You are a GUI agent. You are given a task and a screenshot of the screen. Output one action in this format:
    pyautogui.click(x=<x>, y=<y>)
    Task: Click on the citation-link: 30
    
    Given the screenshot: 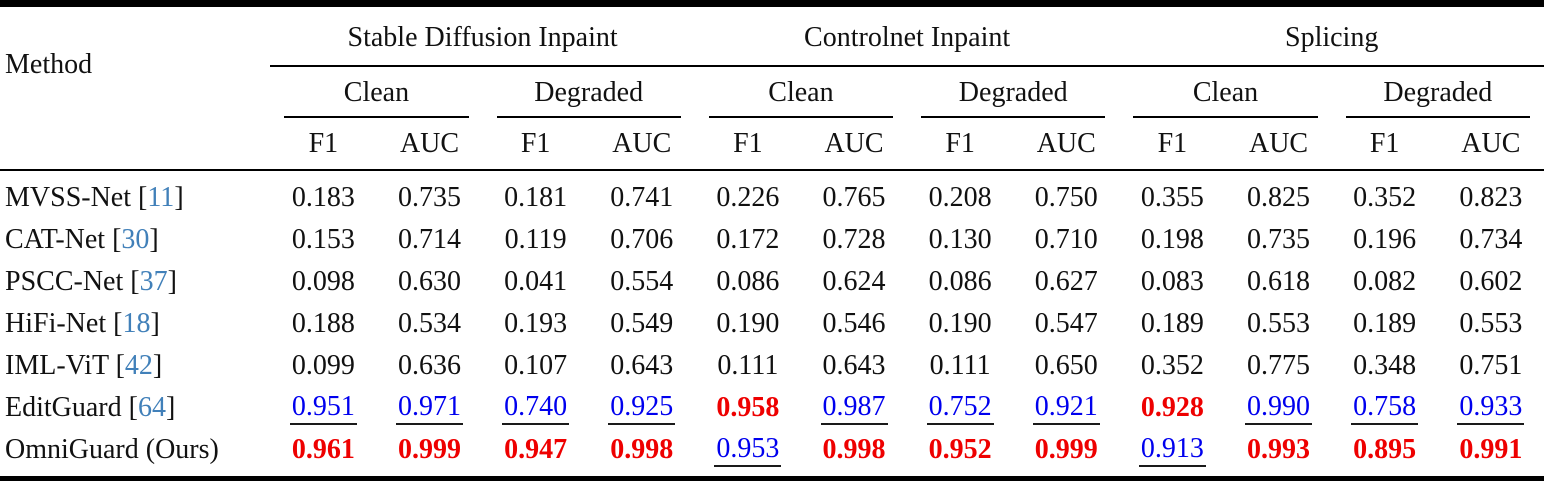 What is the action you would take?
    pyautogui.click(x=135, y=239)
    